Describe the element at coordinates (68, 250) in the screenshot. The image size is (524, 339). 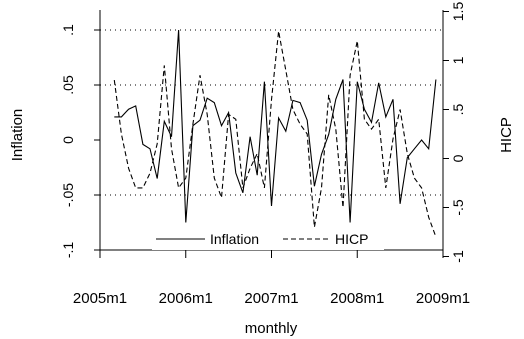
I see `y-left-tick-label-0: -.1` at that location.